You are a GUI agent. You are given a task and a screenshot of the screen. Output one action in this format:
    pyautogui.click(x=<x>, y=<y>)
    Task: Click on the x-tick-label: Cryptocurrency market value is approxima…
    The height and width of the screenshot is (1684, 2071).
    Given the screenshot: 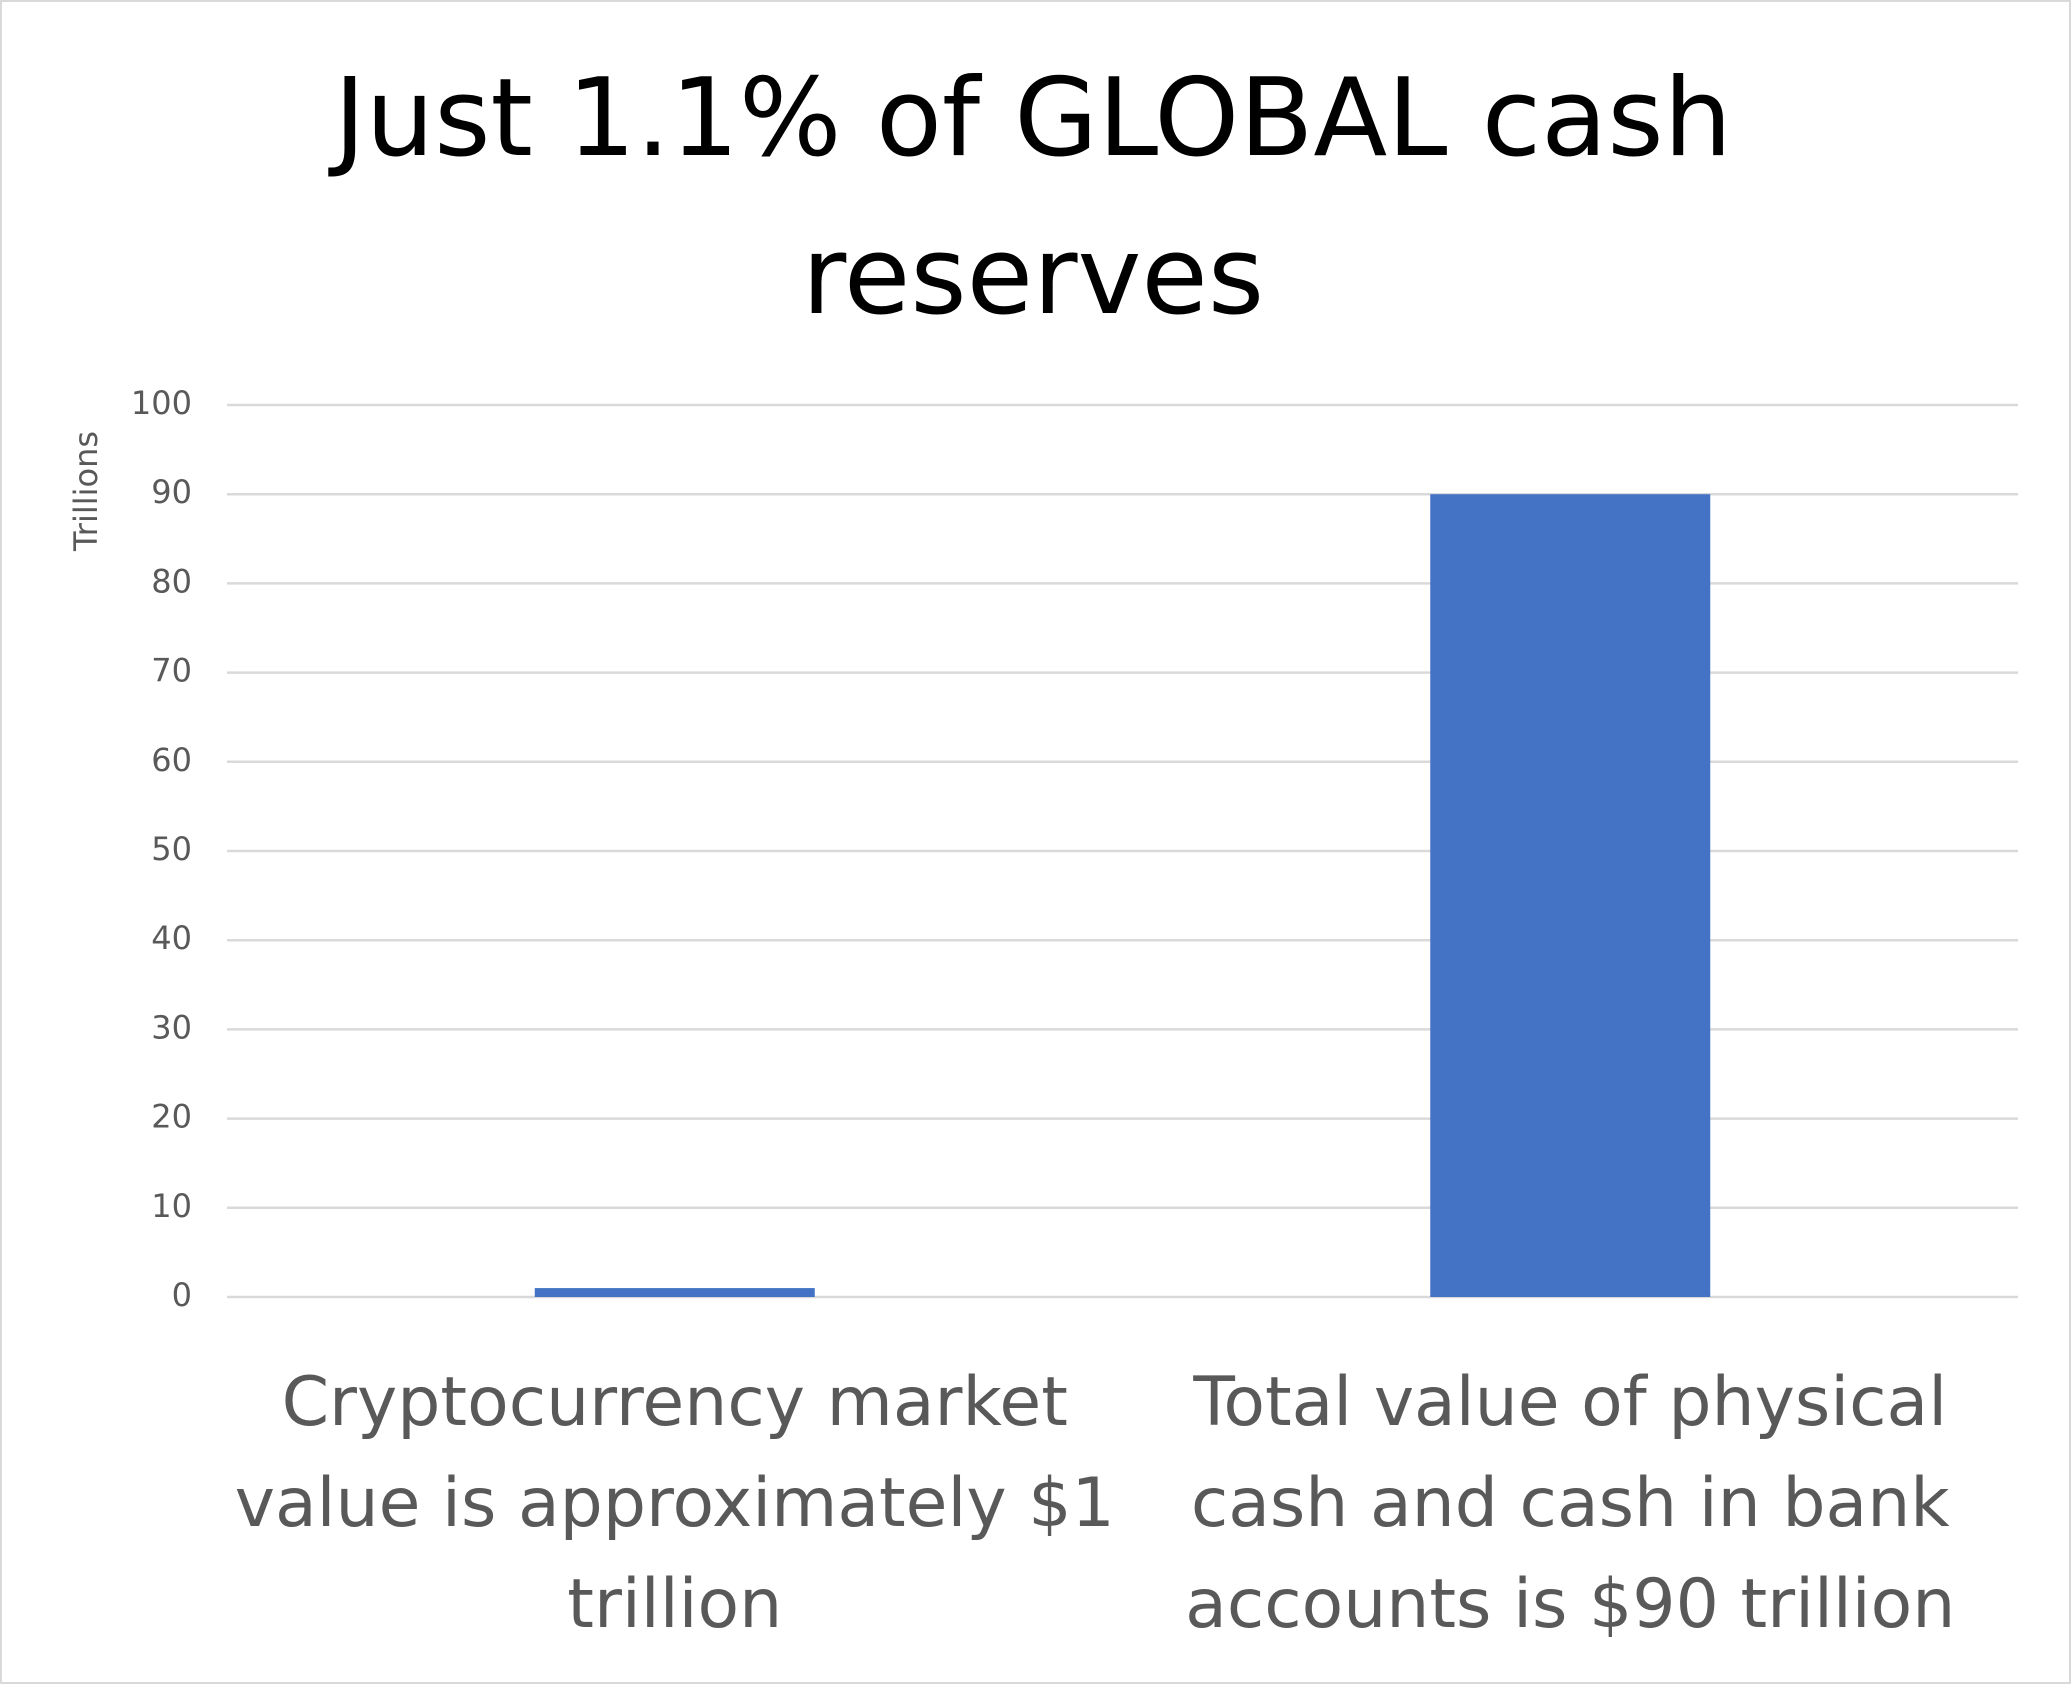 What is the action you would take?
    pyautogui.click(x=674, y=1503)
    